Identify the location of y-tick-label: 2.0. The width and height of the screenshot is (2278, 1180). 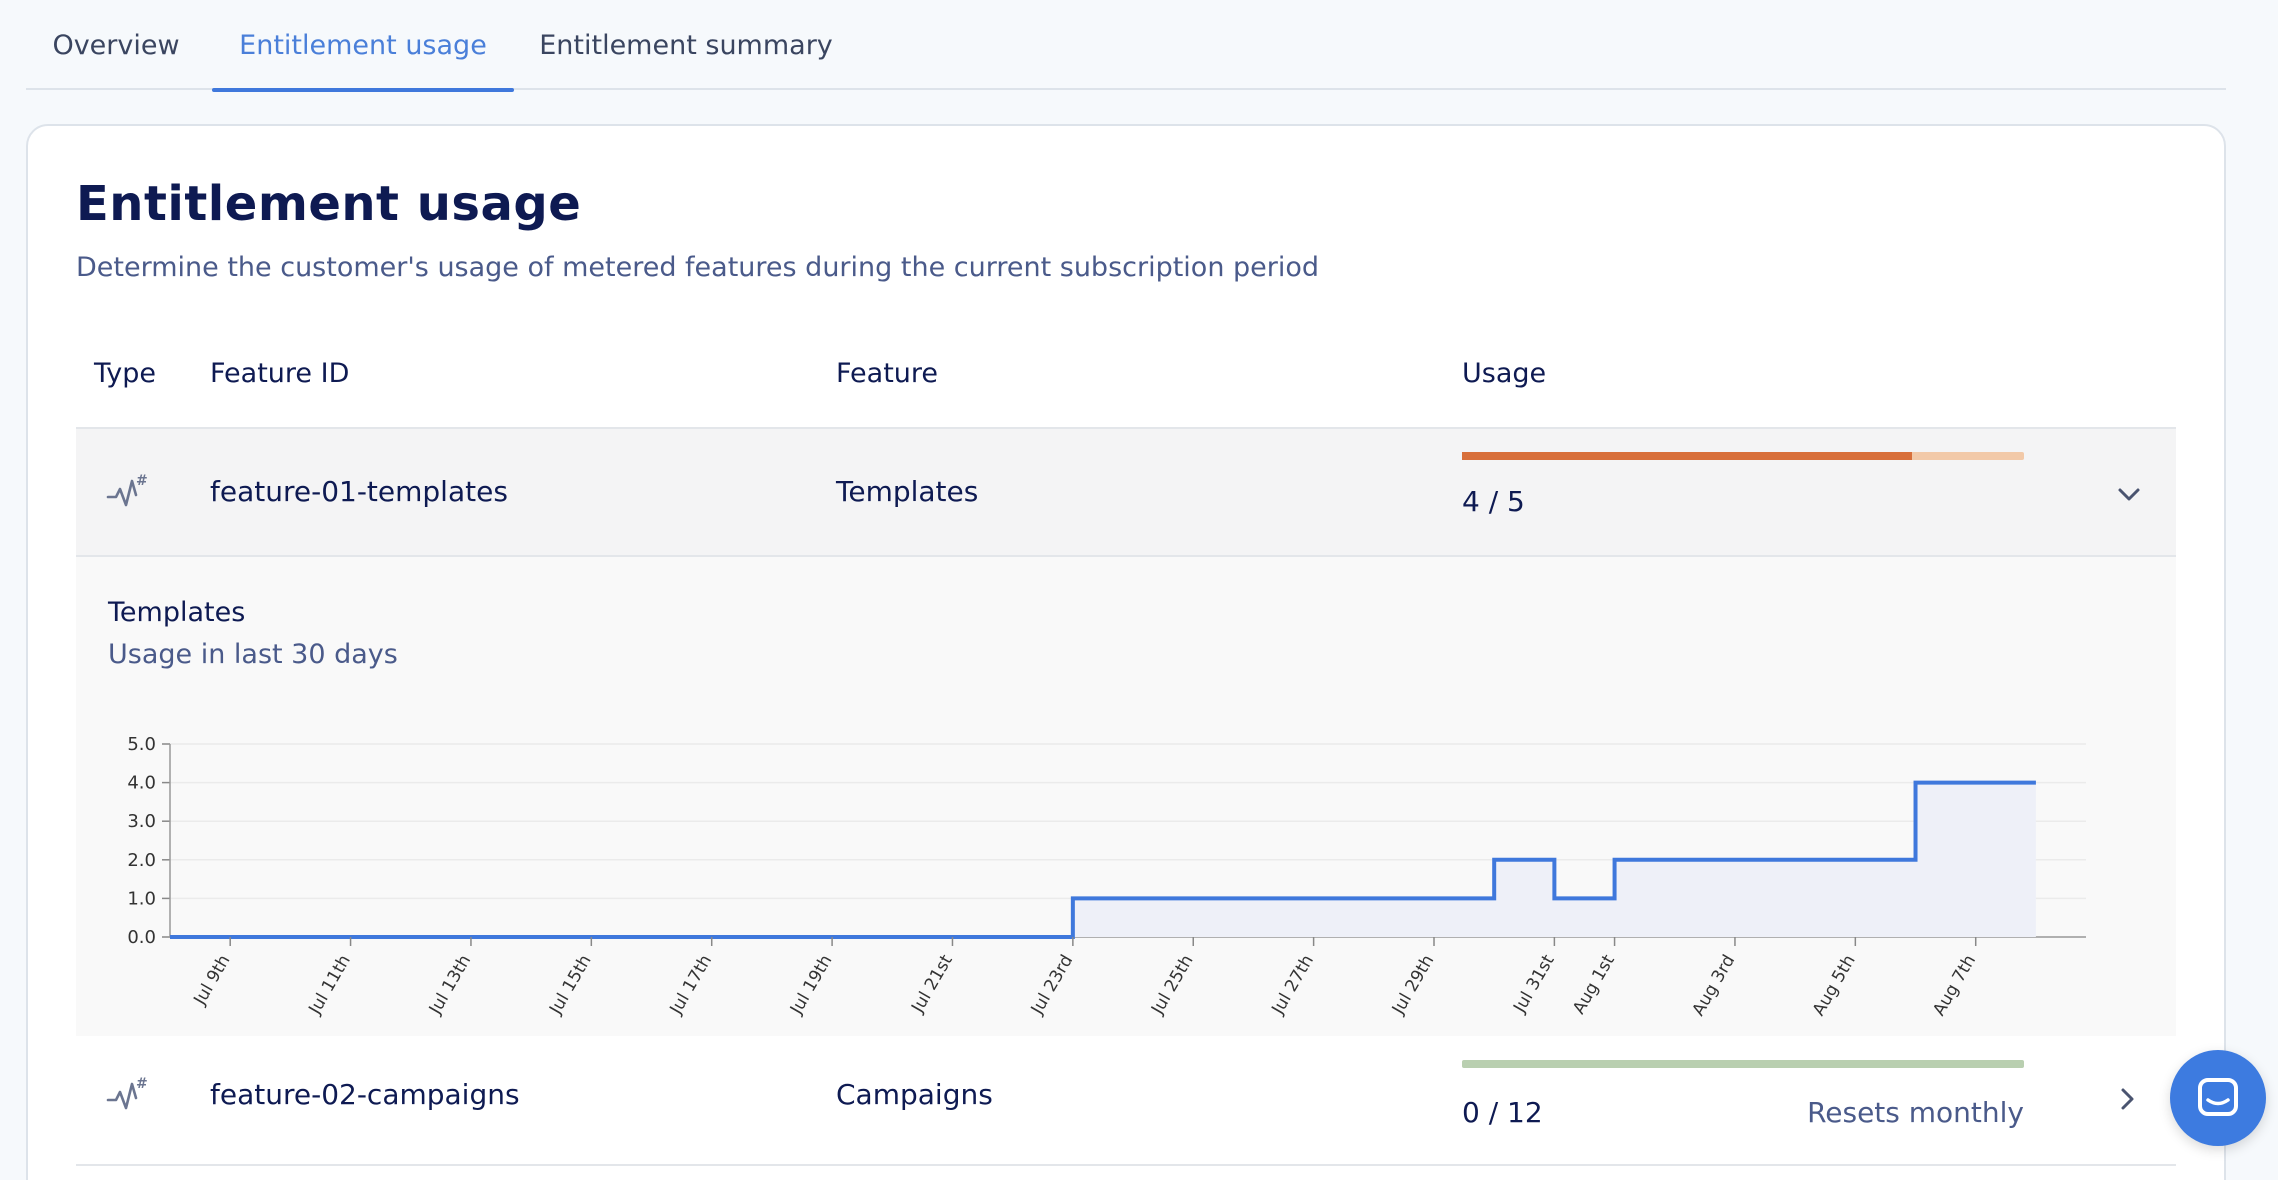
(141, 860).